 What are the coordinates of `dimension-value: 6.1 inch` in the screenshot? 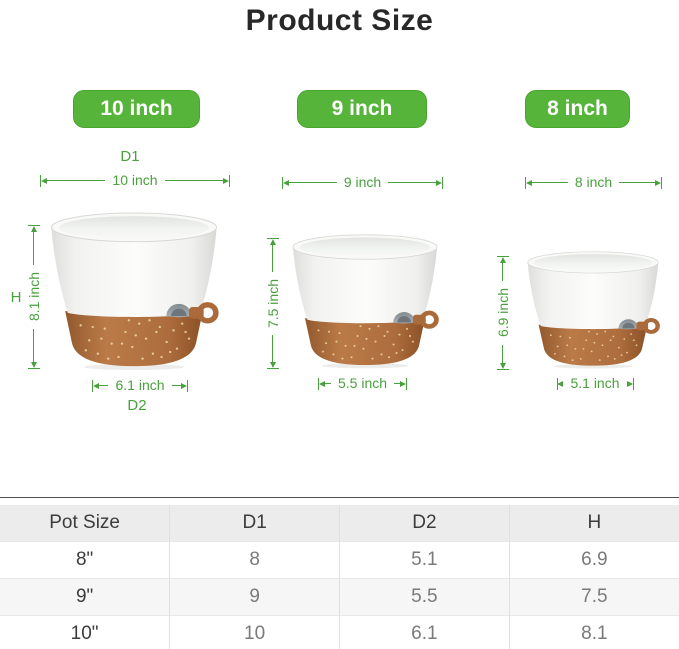 It's located at (140, 385).